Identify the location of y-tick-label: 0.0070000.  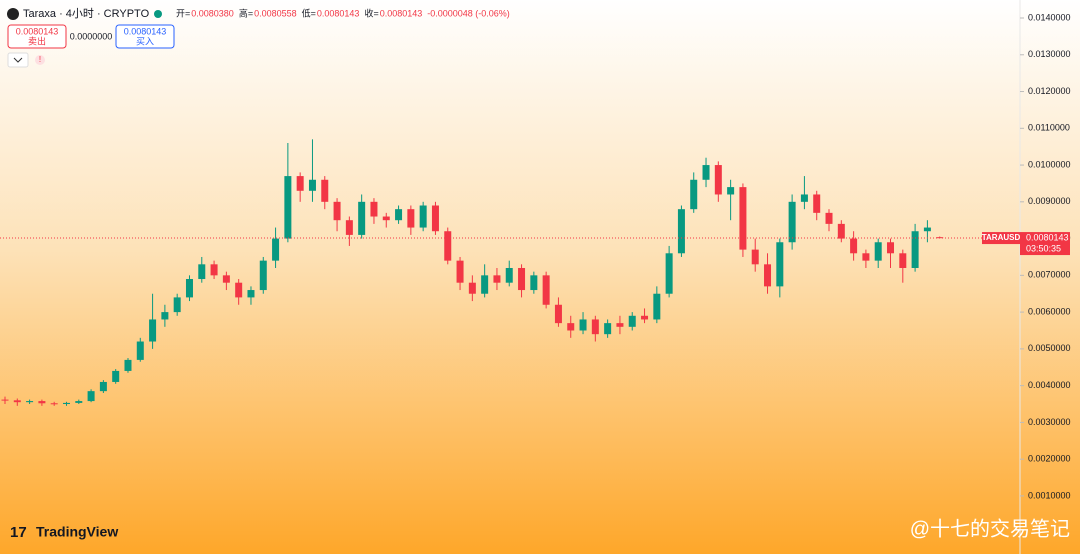
(1049, 275).